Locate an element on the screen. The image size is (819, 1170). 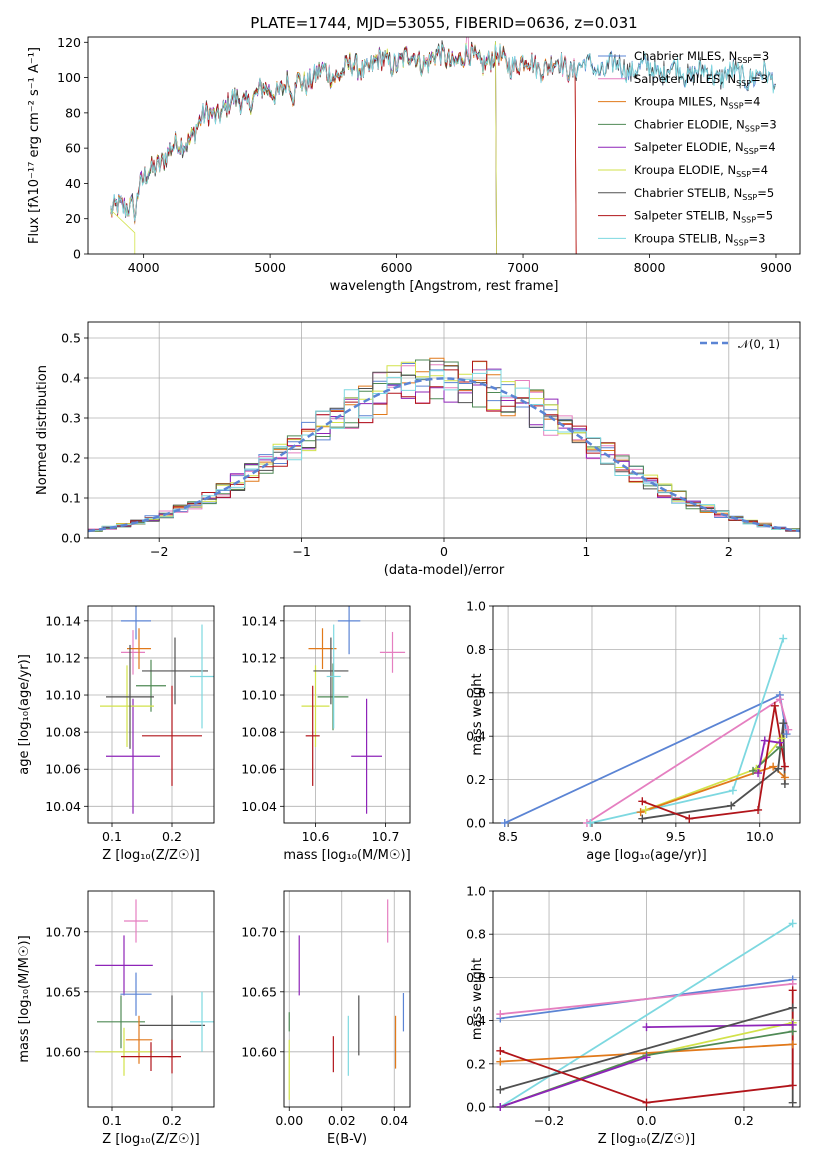
x-tick-label: 5000 is located at coordinates (270, 267).